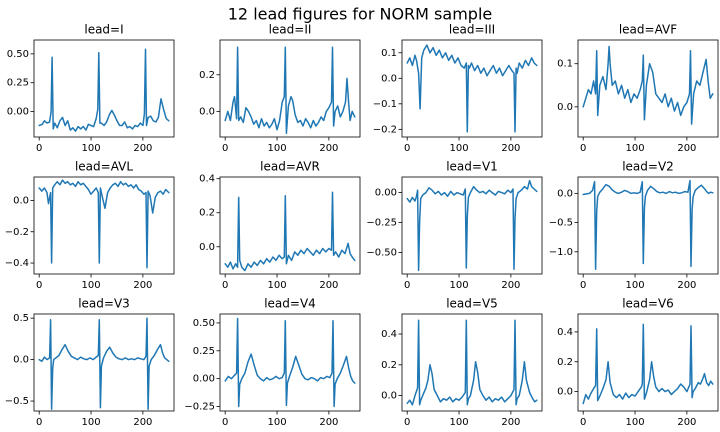 Image resolution: width=720 pixels, height=432 pixels. I want to click on subplot-title: lead=V6, so click(648, 304).